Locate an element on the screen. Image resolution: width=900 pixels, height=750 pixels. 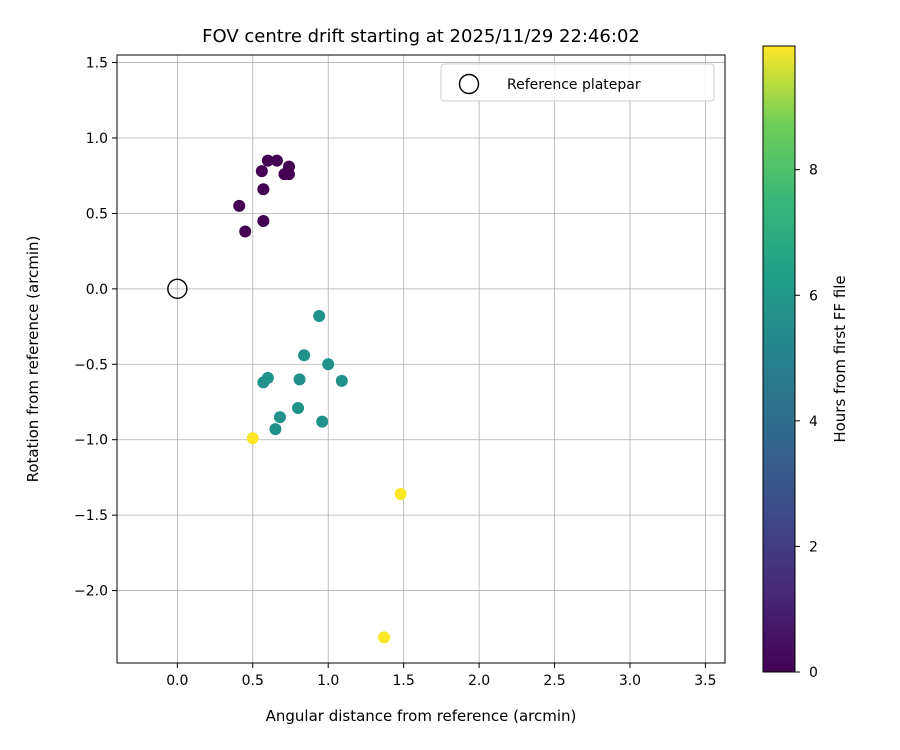
colorbar: 0 2 4 6 8 Hours from first FF file is located at coordinates (805, 363).